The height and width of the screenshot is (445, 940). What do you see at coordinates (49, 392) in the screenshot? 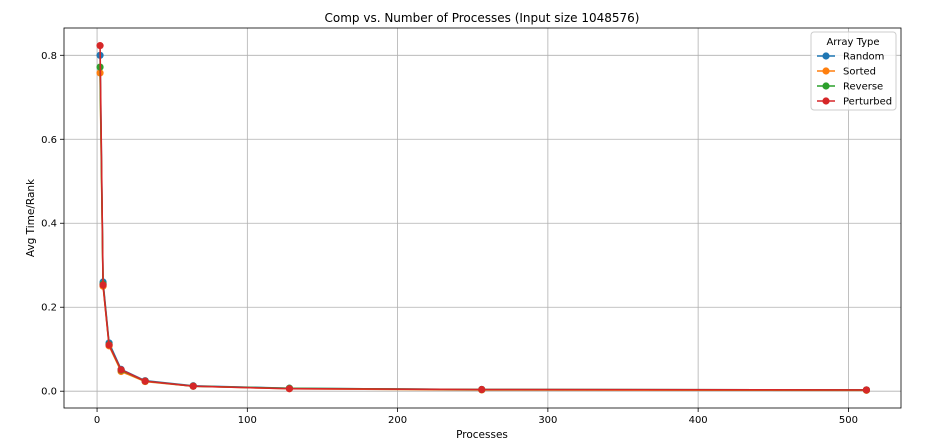
I see `y-tick-label: 0.0` at bounding box center [49, 392].